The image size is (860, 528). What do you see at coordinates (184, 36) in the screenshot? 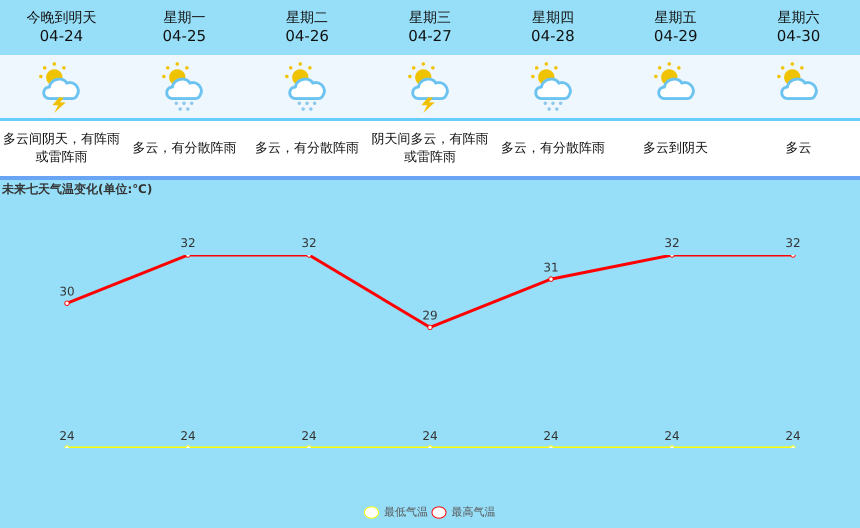
I see `text: 04-25` at bounding box center [184, 36].